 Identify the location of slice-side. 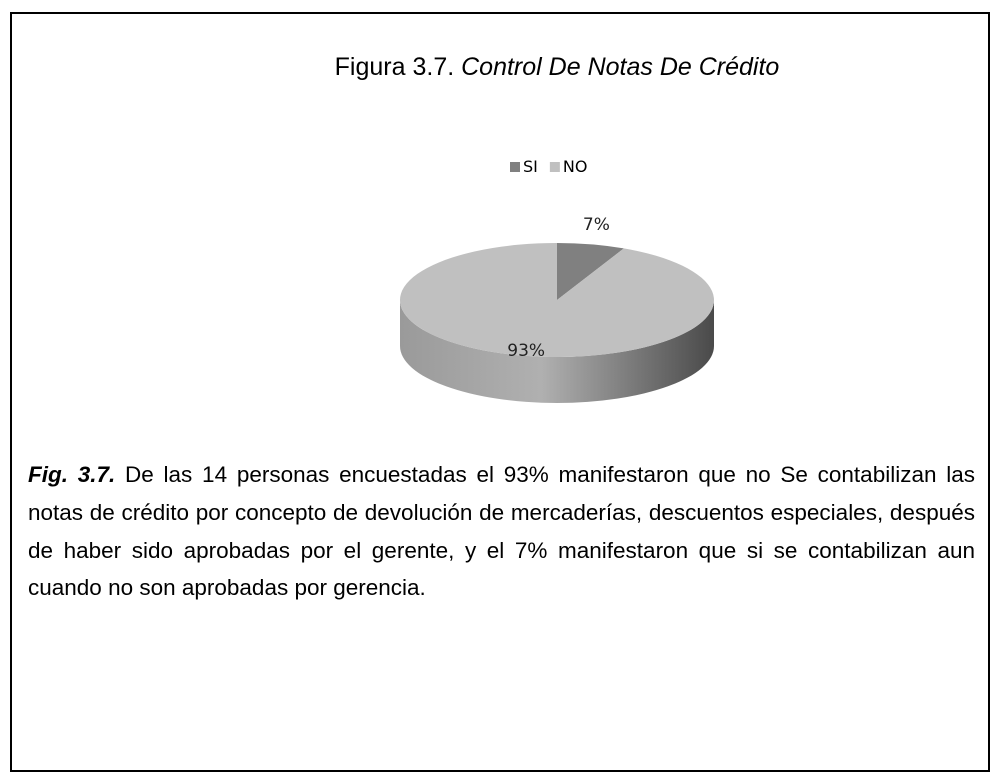
(557, 351).